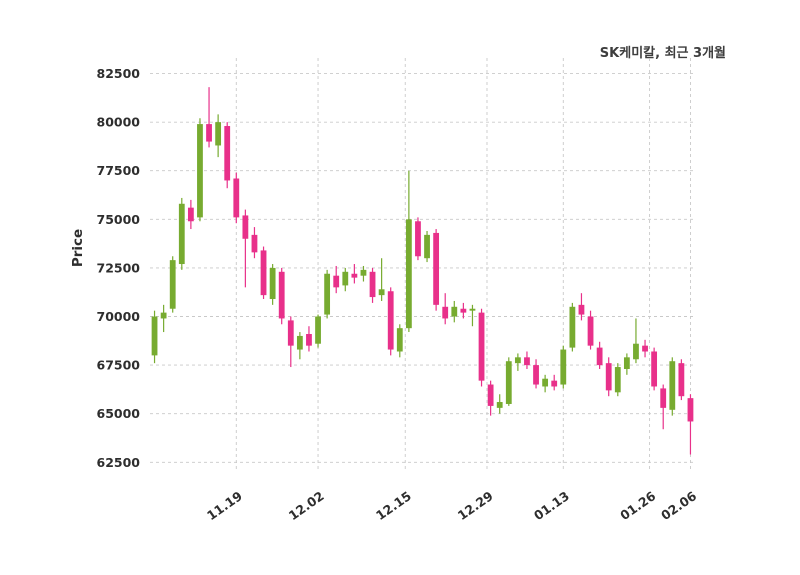 The image size is (800, 575). Describe the element at coordinates (119, 365) in the screenshot. I see `y-tick-label: 67500` at that location.